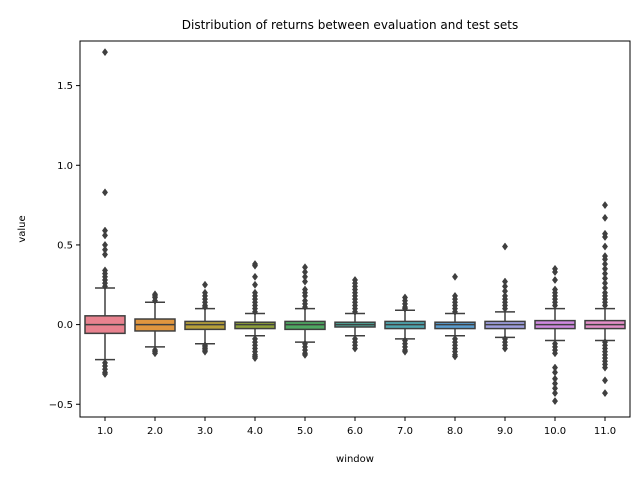 The image size is (640, 480). Describe the element at coordinates (65, 166) in the screenshot. I see `y-tick-label: 1.0` at that location.